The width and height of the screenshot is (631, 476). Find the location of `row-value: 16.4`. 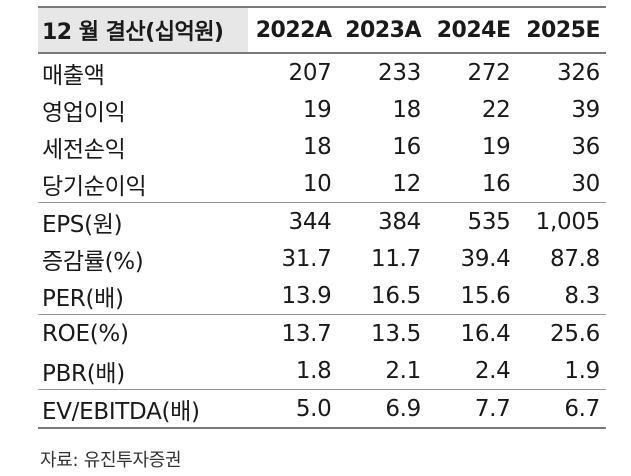

row-value: 16.4 is located at coordinates (485, 333).